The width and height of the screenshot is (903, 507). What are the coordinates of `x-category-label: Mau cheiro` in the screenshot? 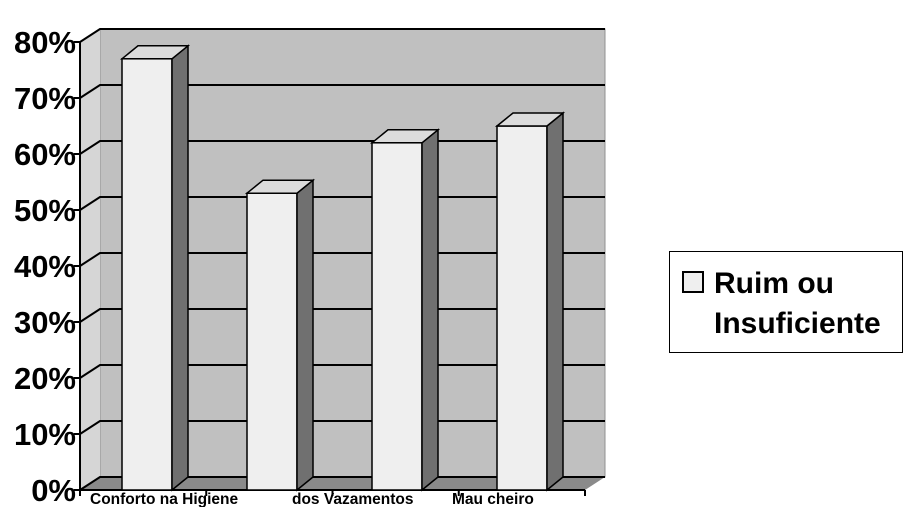 It's located at (493, 499).